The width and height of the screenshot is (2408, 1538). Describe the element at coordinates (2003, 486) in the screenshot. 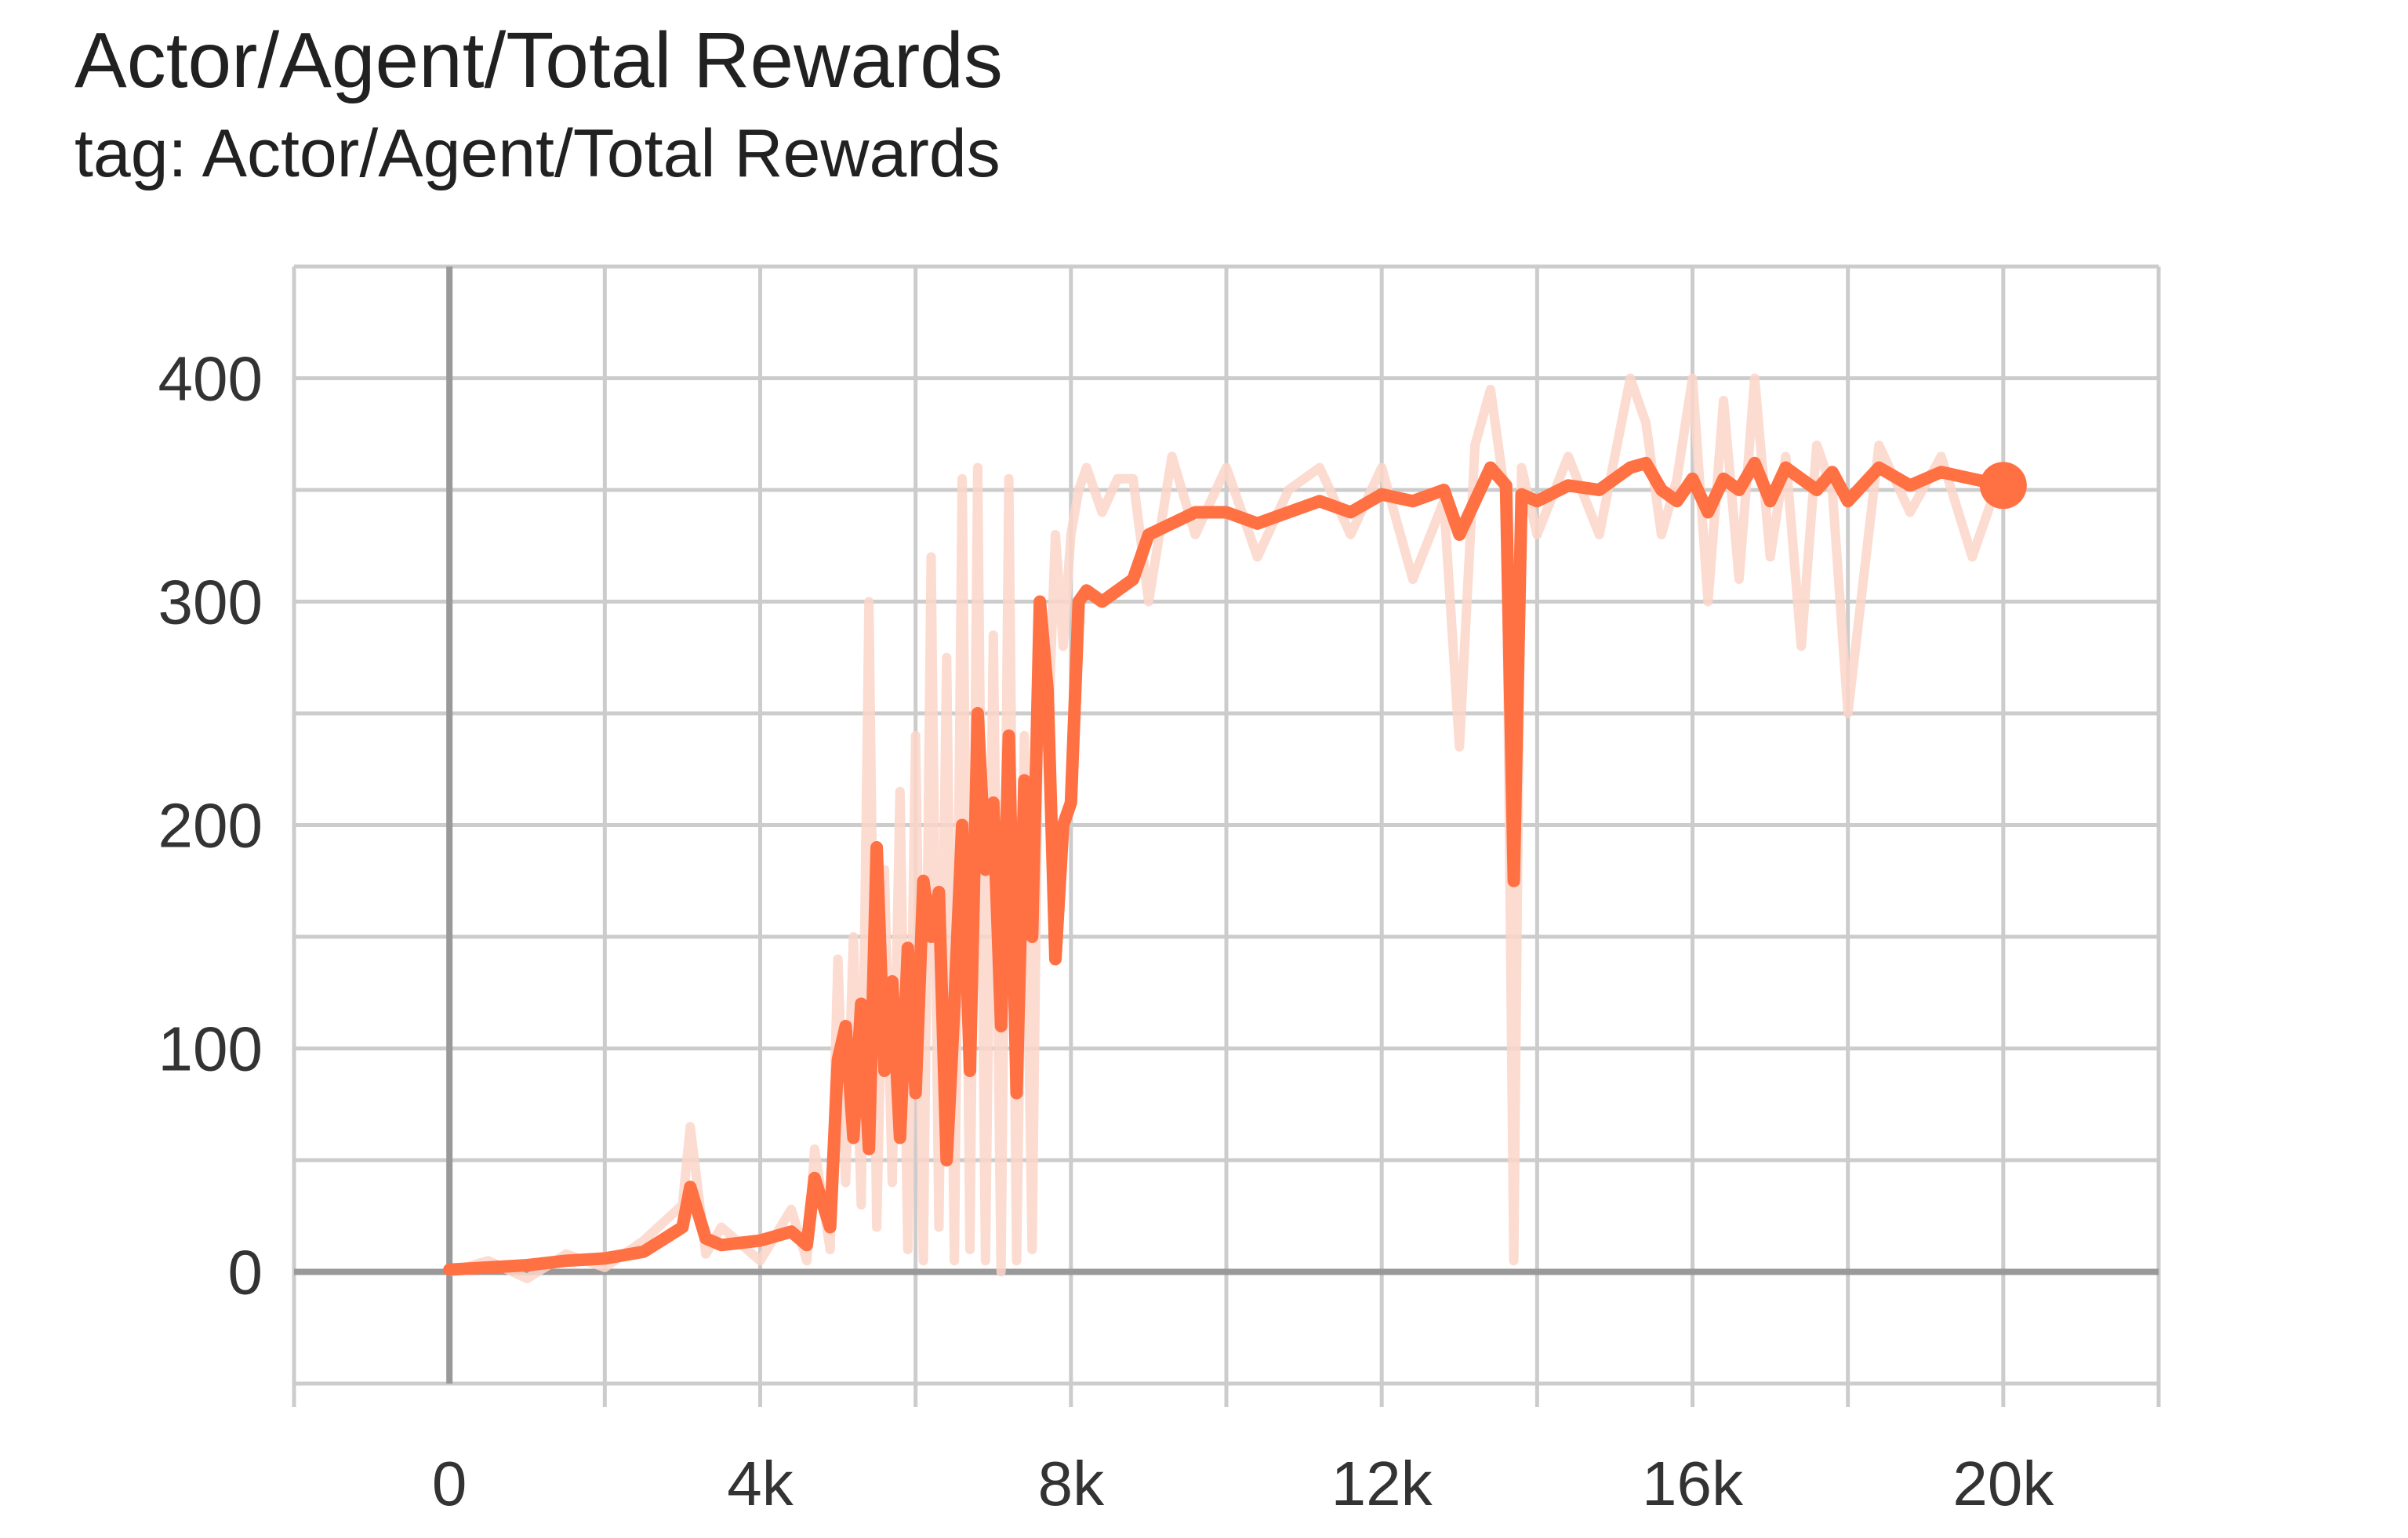

I see `last-point-marker` at that location.